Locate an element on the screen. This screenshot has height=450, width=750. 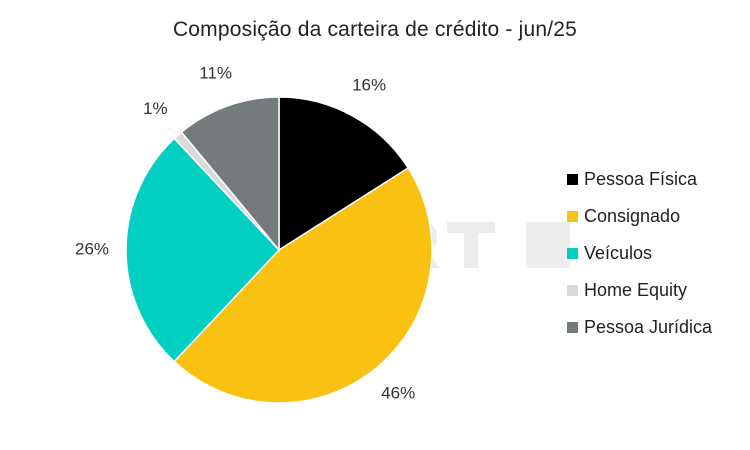
data-label-consignado: 46% is located at coordinates (398, 393).